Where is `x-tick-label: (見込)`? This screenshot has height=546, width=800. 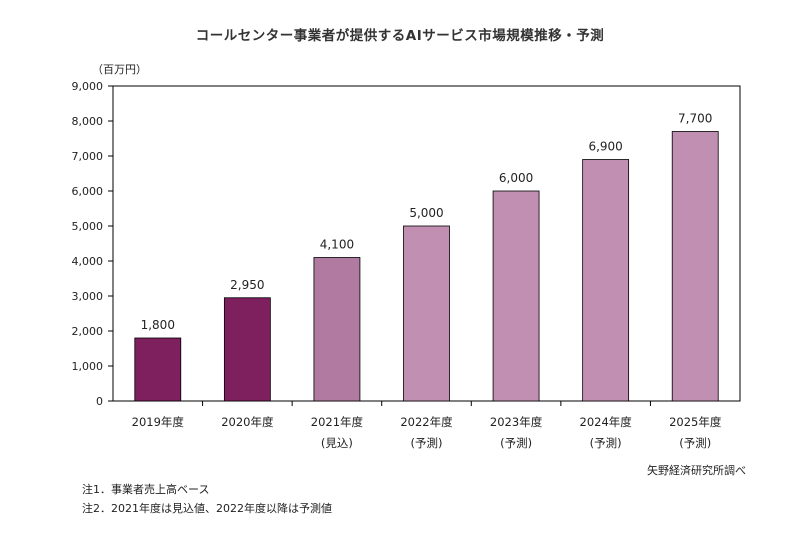 x-tick-label: (見込) is located at coordinates (337, 443).